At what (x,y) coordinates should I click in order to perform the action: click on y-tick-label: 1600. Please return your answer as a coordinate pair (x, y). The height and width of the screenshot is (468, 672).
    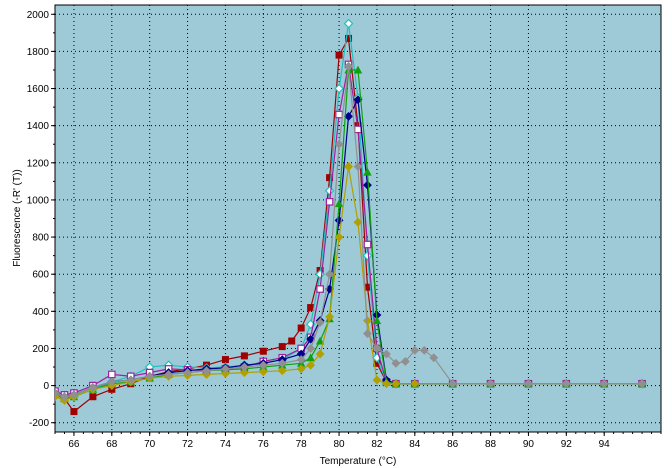
    Looking at the image, I should click on (38, 89).